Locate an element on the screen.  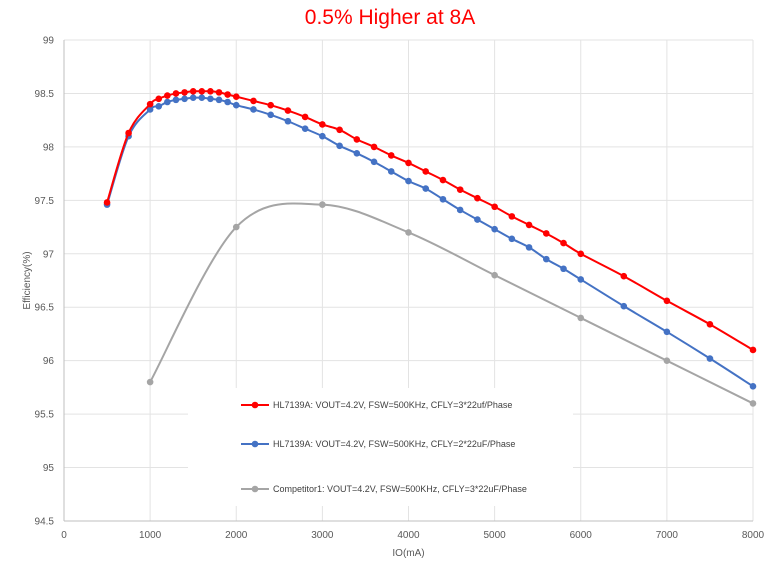
y-tick-label: 97 is located at coordinates (49, 254).